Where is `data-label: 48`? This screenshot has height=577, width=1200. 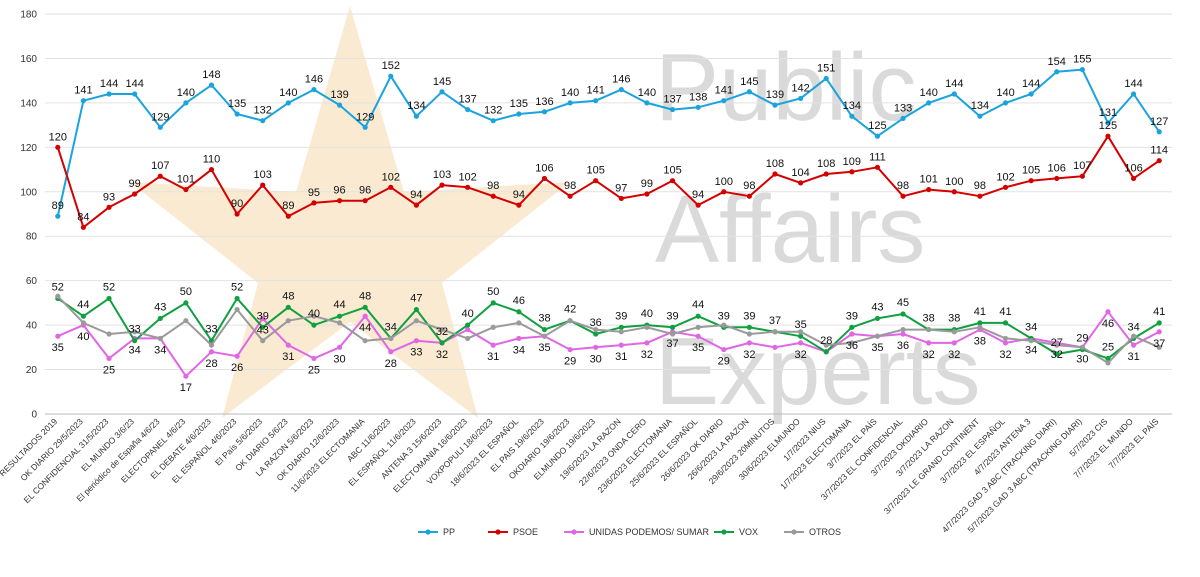
data-label: 48 is located at coordinates (288, 296).